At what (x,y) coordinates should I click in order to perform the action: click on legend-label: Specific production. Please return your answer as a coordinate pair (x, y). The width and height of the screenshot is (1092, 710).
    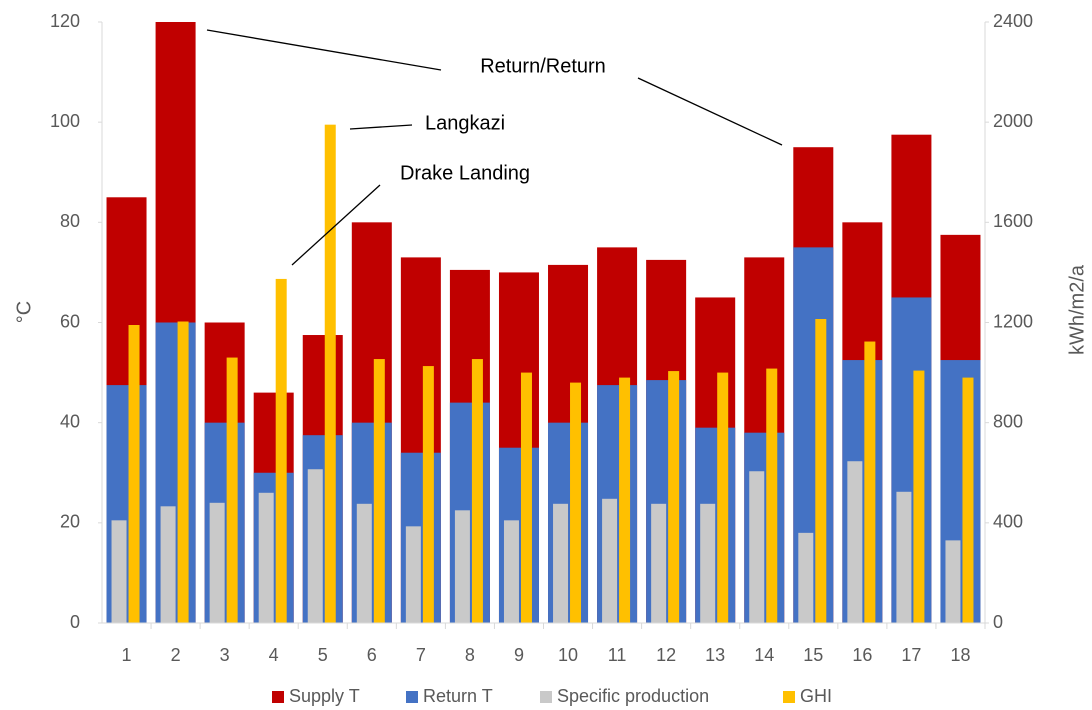
    Looking at the image, I should click on (633, 696).